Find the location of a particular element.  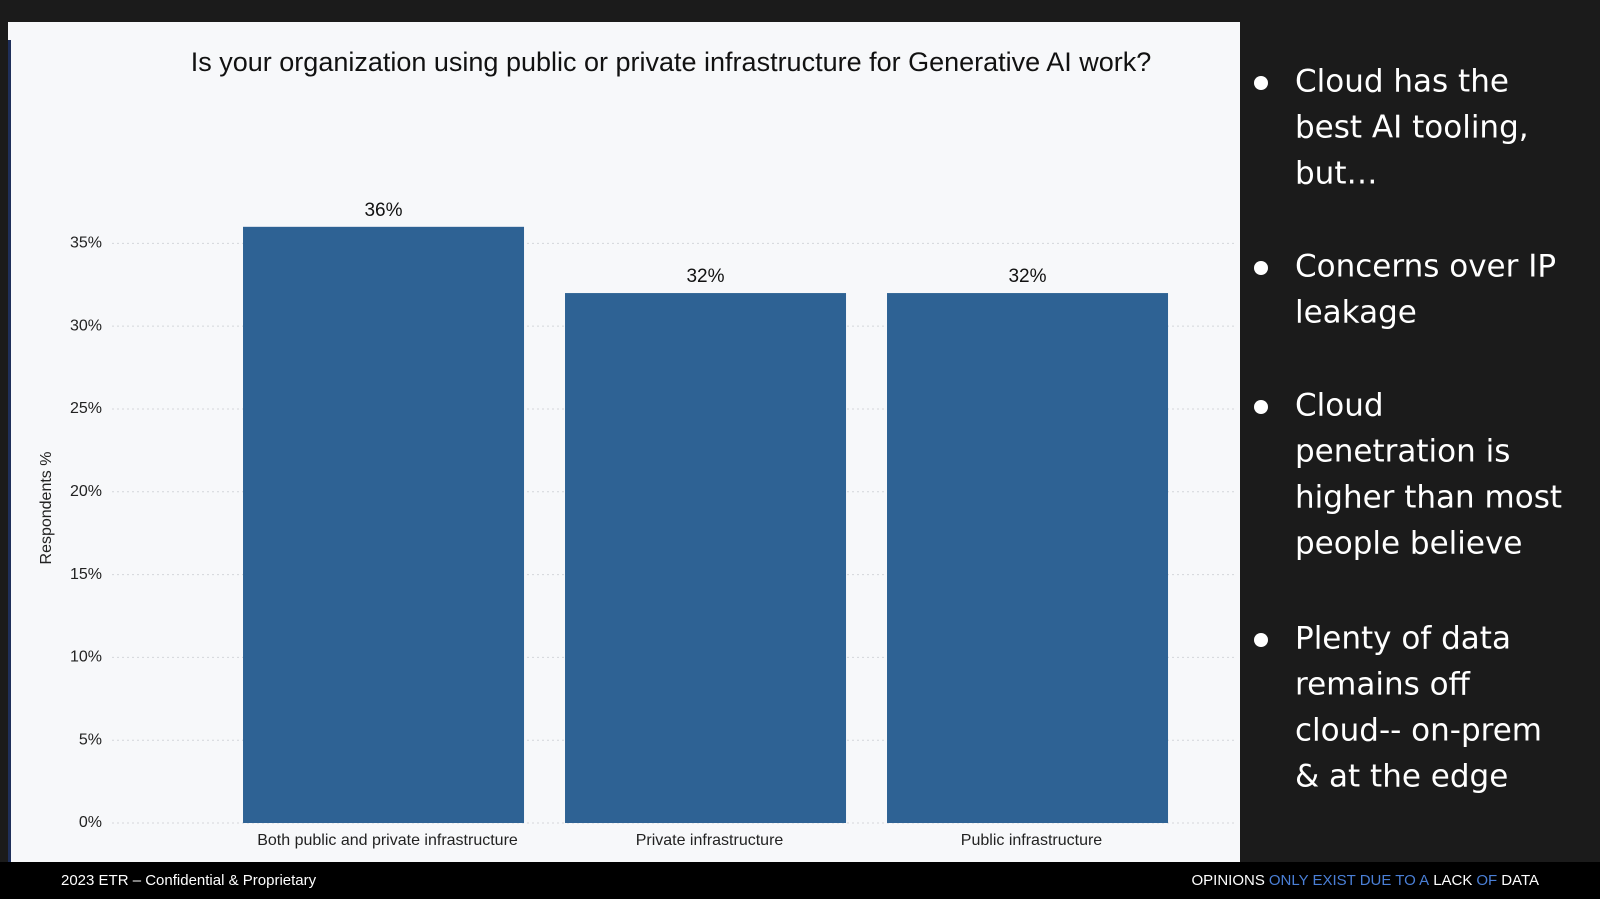

tagline-segment: OF is located at coordinates (1486, 880).